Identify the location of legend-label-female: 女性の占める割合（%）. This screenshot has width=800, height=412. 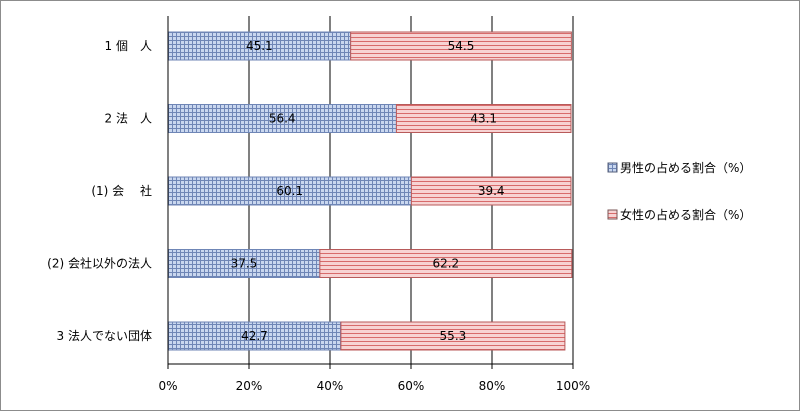
(685, 214).